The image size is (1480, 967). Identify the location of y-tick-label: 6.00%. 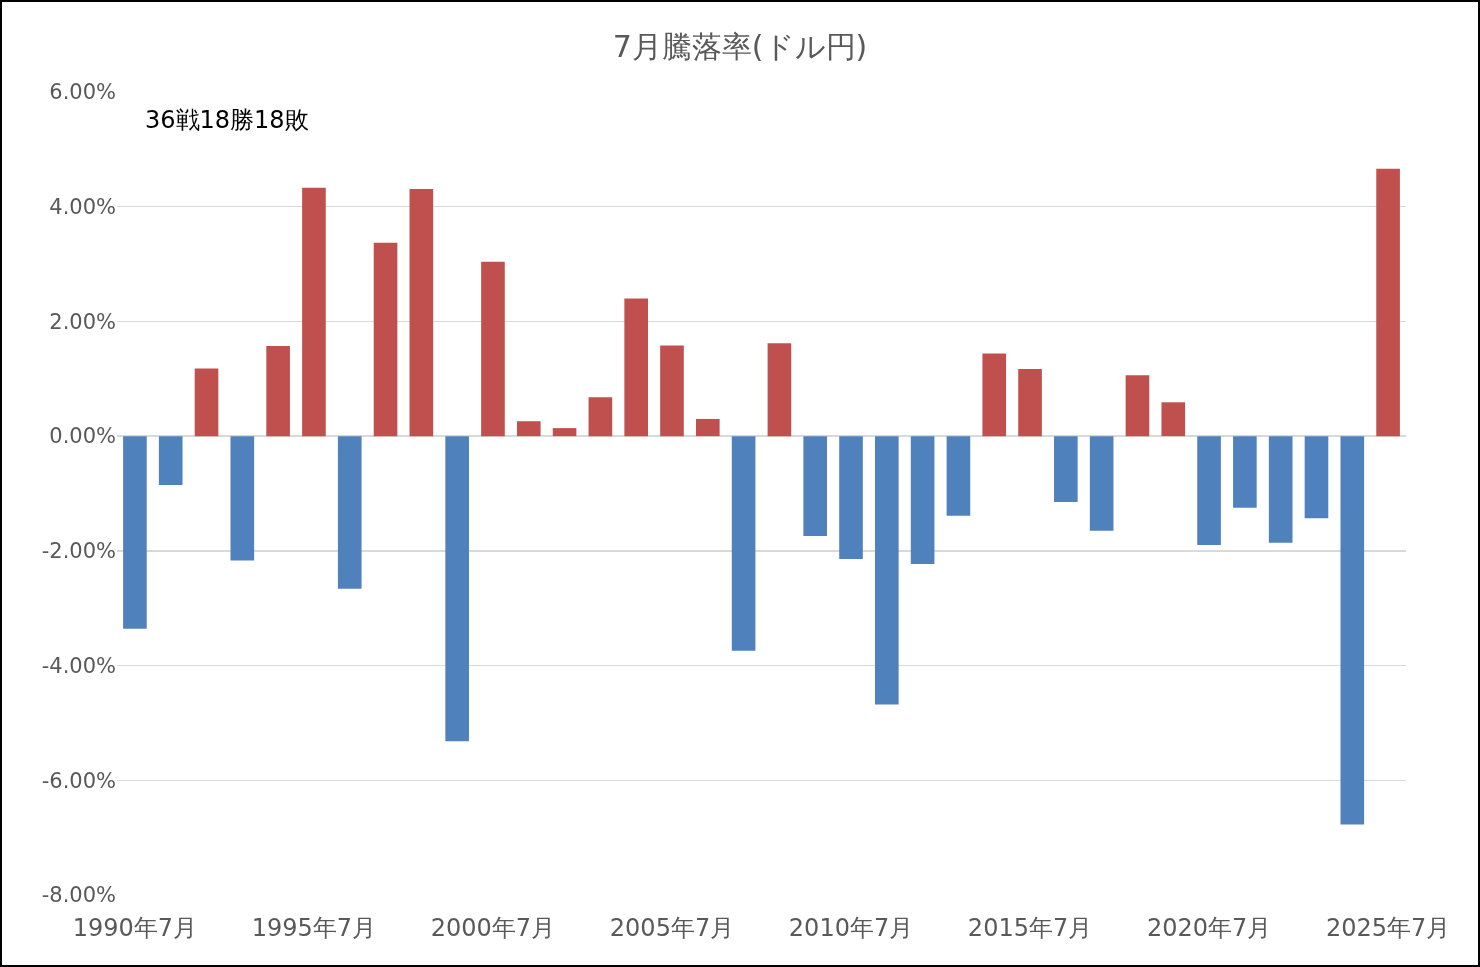
(82, 92).